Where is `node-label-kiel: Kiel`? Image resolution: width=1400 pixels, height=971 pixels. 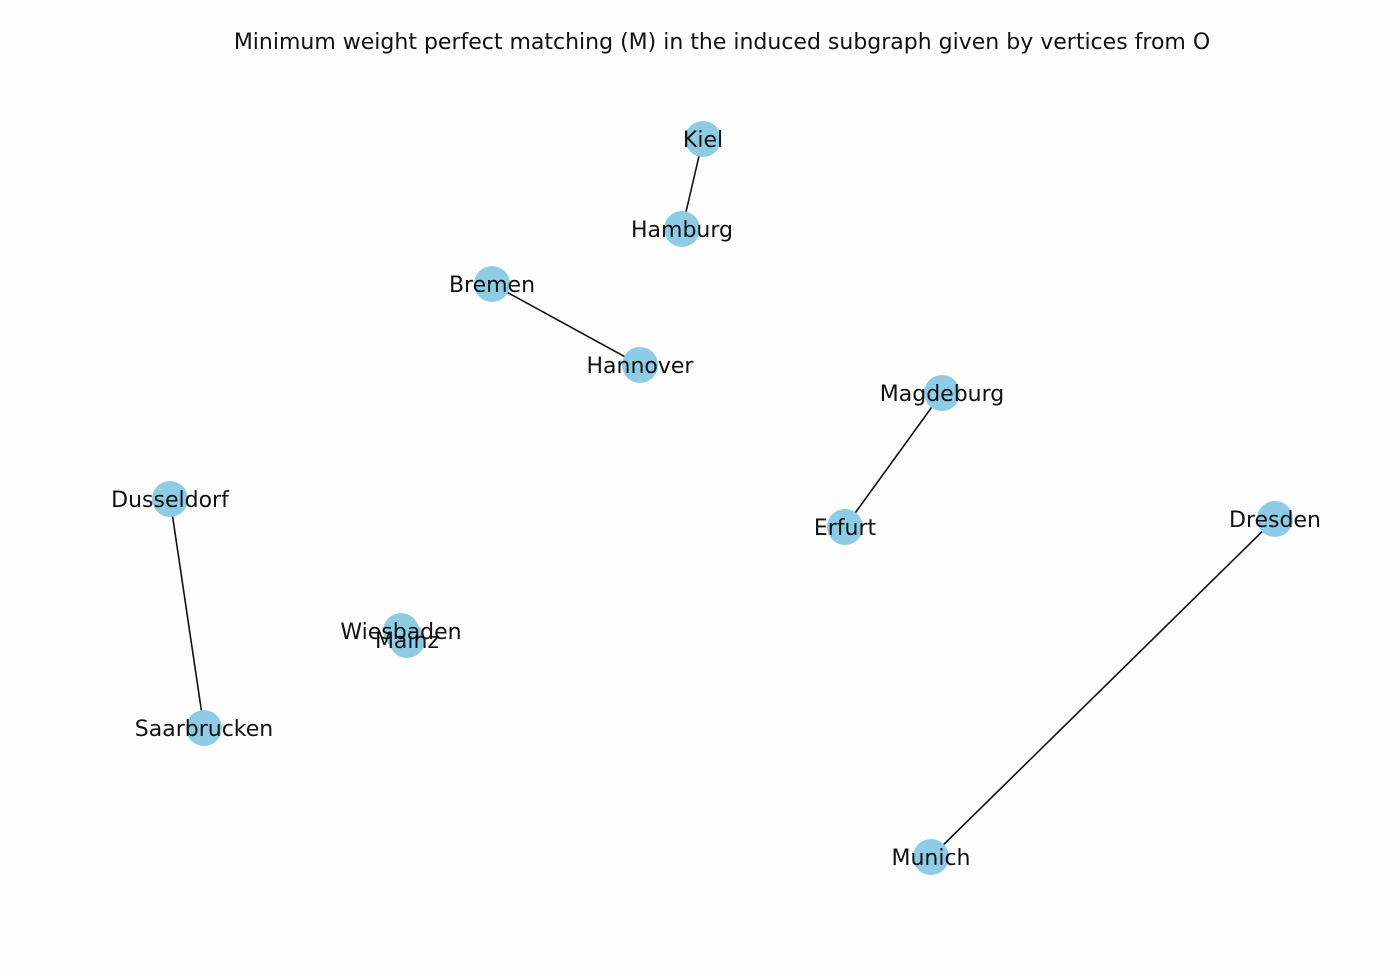 node-label-kiel: Kiel is located at coordinates (703, 140).